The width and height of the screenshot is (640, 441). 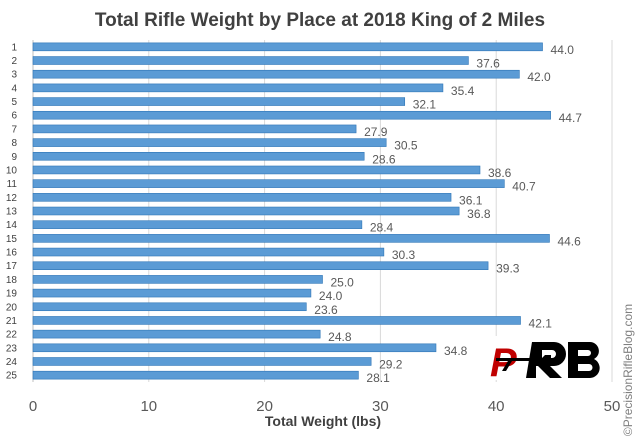 I want to click on category-label: 14, so click(x=12, y=225).